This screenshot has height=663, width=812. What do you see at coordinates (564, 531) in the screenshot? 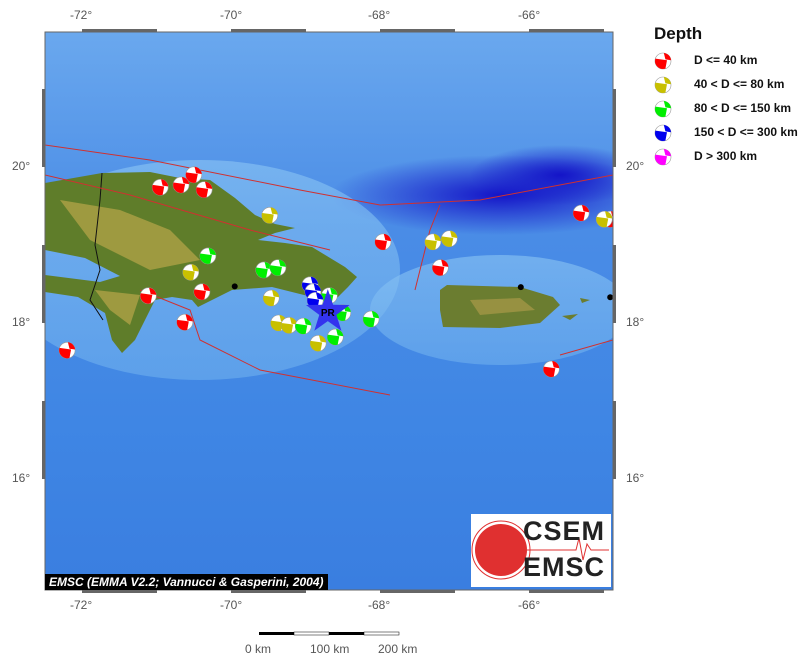
I see `logo-csem: CSEM` at bounding box center [564, 531].